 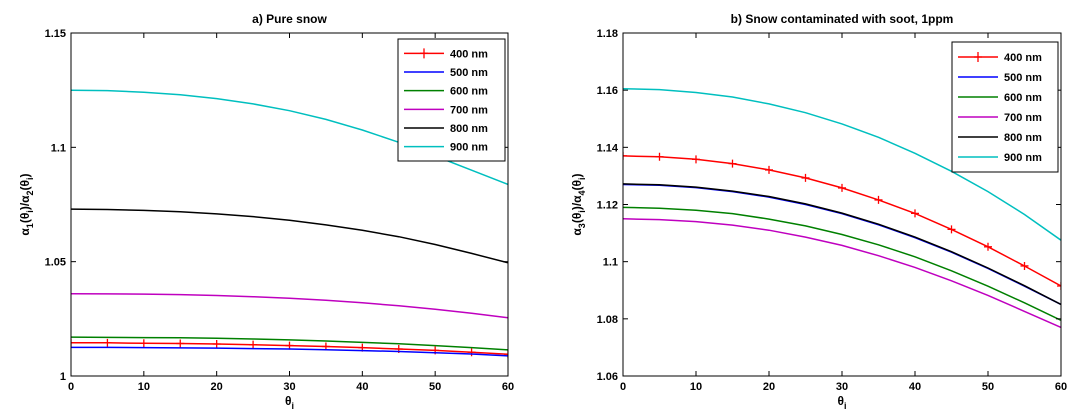 I want to click on y-tick-label: 1.14, so click(x=608, y=148).